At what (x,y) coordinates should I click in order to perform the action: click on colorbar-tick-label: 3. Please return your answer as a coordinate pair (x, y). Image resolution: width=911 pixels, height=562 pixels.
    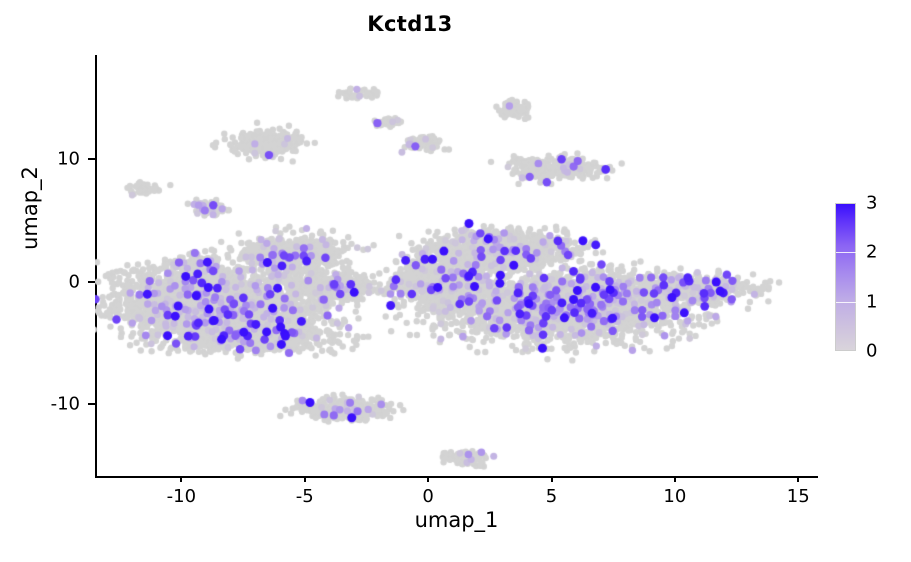
    Looking at the image, I should click on (872, 203).